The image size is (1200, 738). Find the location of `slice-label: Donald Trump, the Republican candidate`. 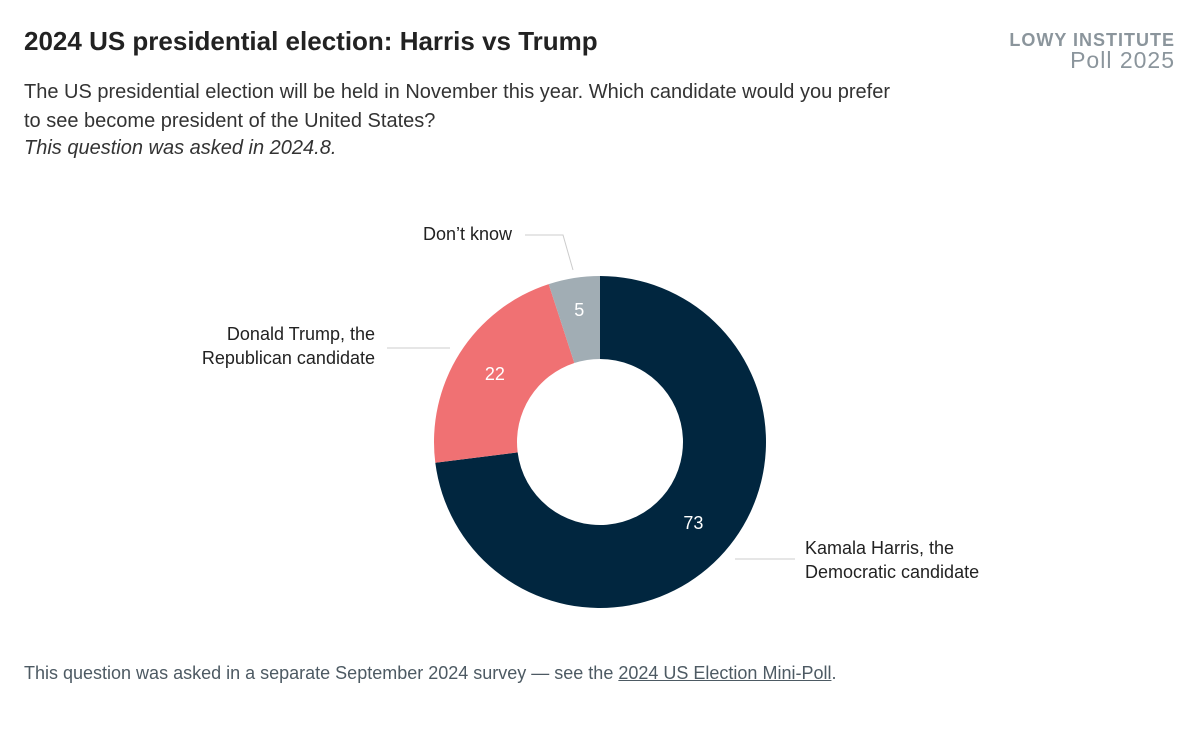

slice-label: Donald Trump, the Republican candidate is located at coordinates (288, 346).